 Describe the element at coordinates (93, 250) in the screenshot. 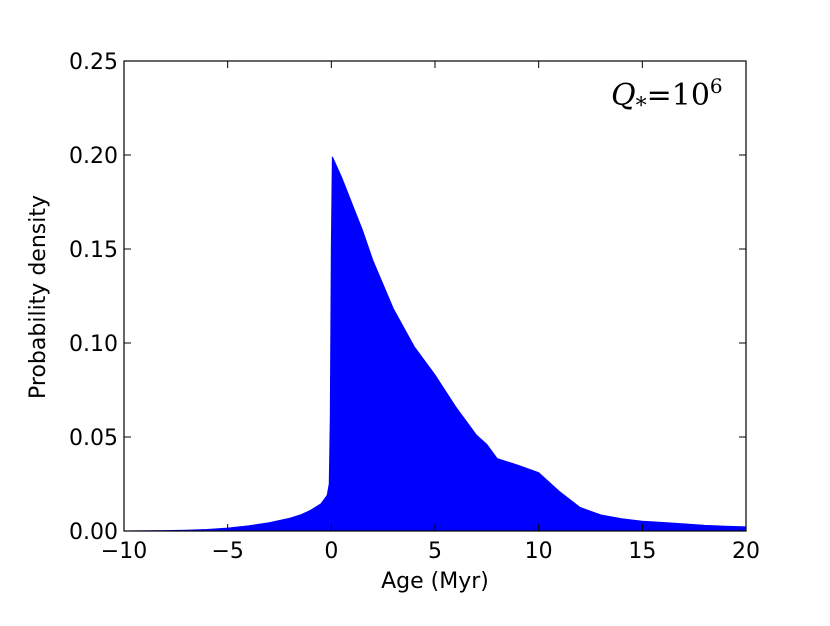

I see `y-tick-label: 0.15` at that location.